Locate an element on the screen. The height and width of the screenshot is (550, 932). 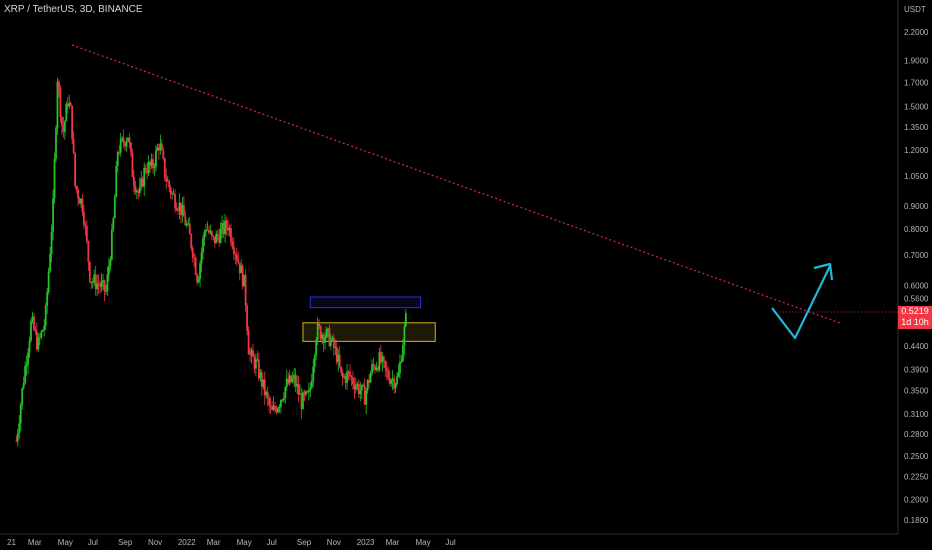
zones-layer is located at coordinates (369, 319).